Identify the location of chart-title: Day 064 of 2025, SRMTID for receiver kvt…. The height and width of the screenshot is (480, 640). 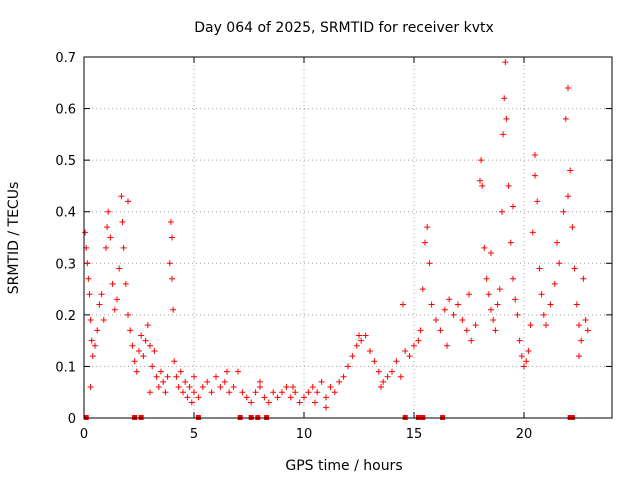
(344, 28).